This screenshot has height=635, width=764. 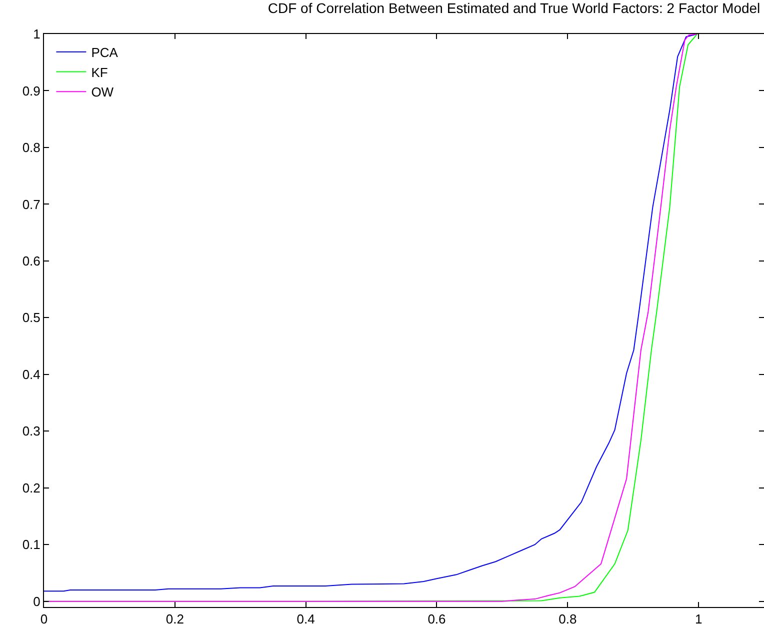 What do you see at coordinates (31, 544) in the screenshot?
I see `y-tick-label: 0.1` at bounding box center [31, 544].